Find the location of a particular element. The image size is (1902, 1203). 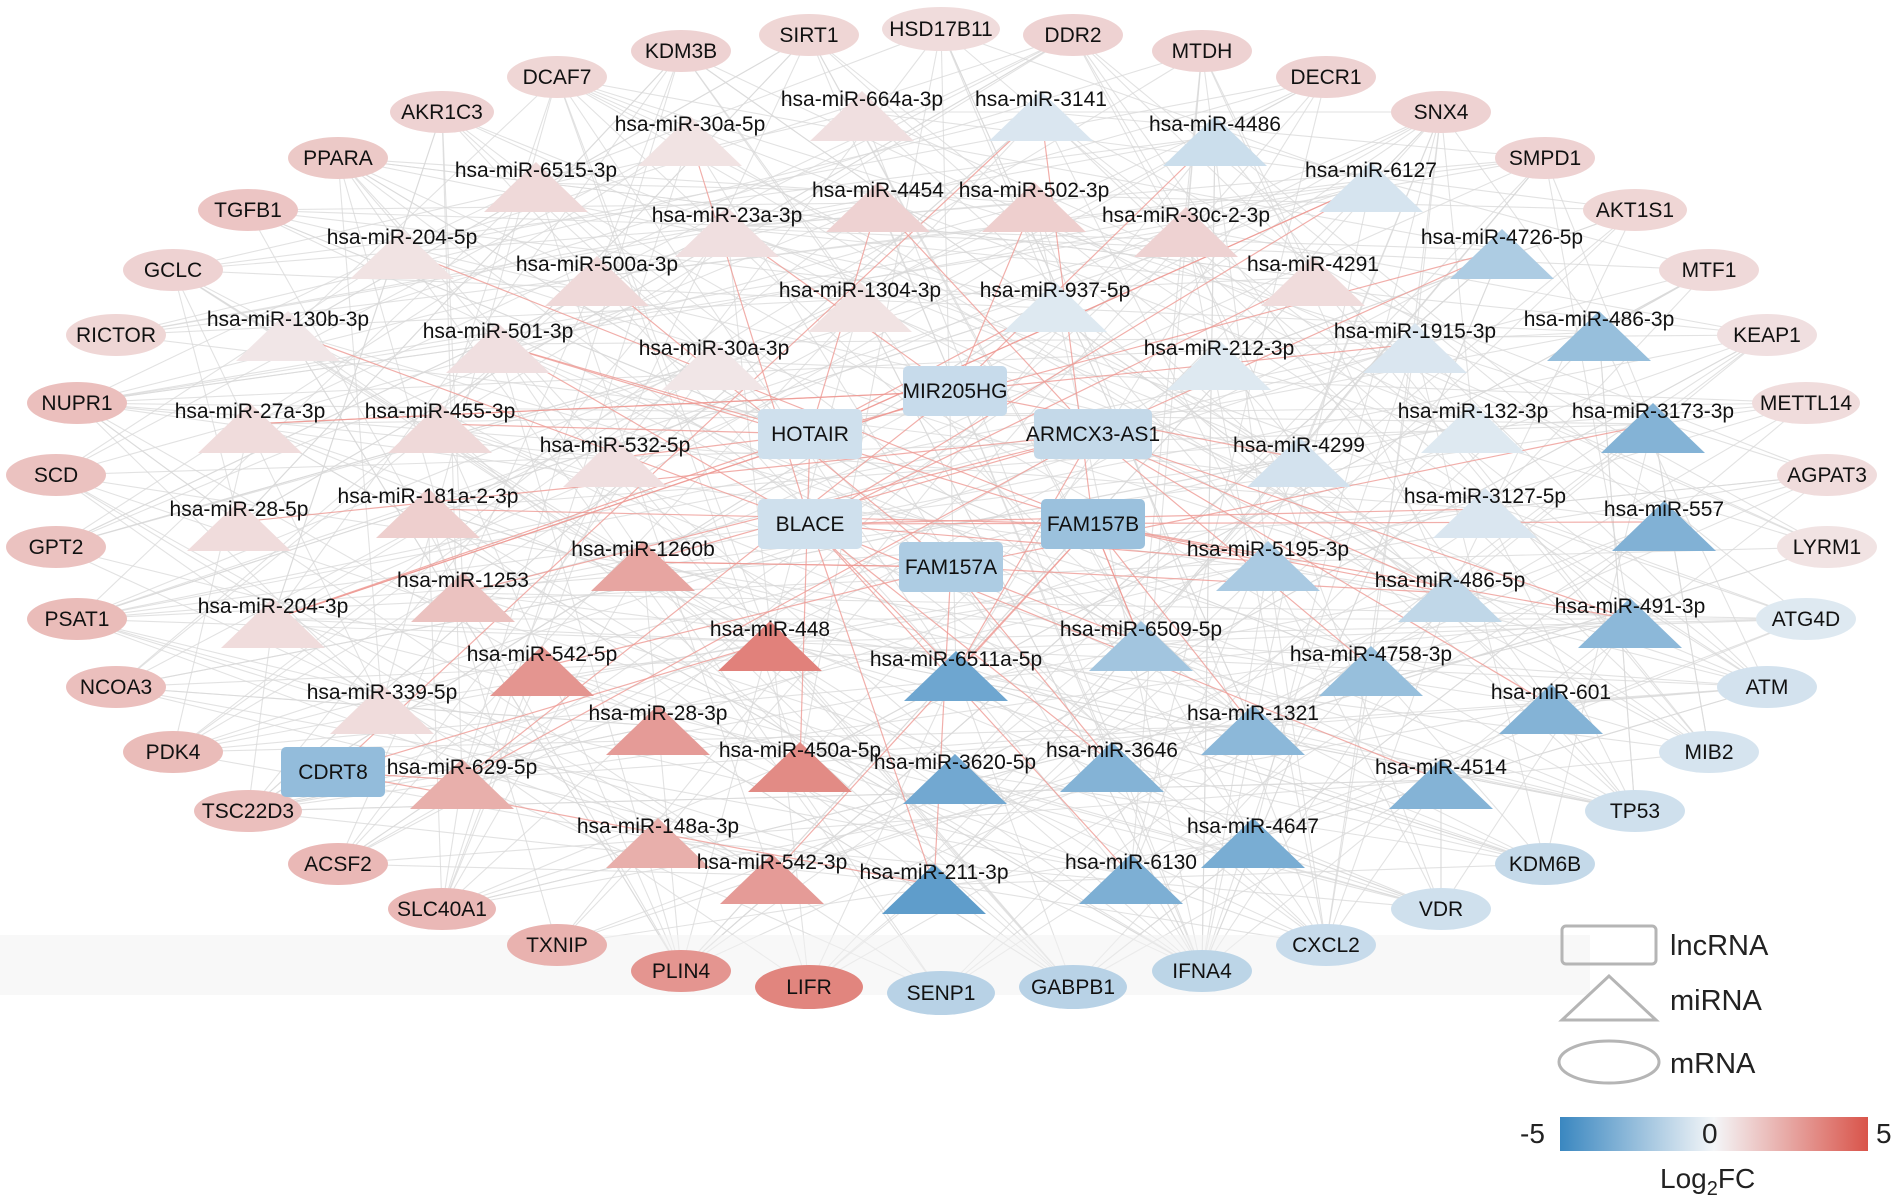

mirna-label-hsa-mir-1253: hsa-miR-1253 is located at coordinates (463, 580).